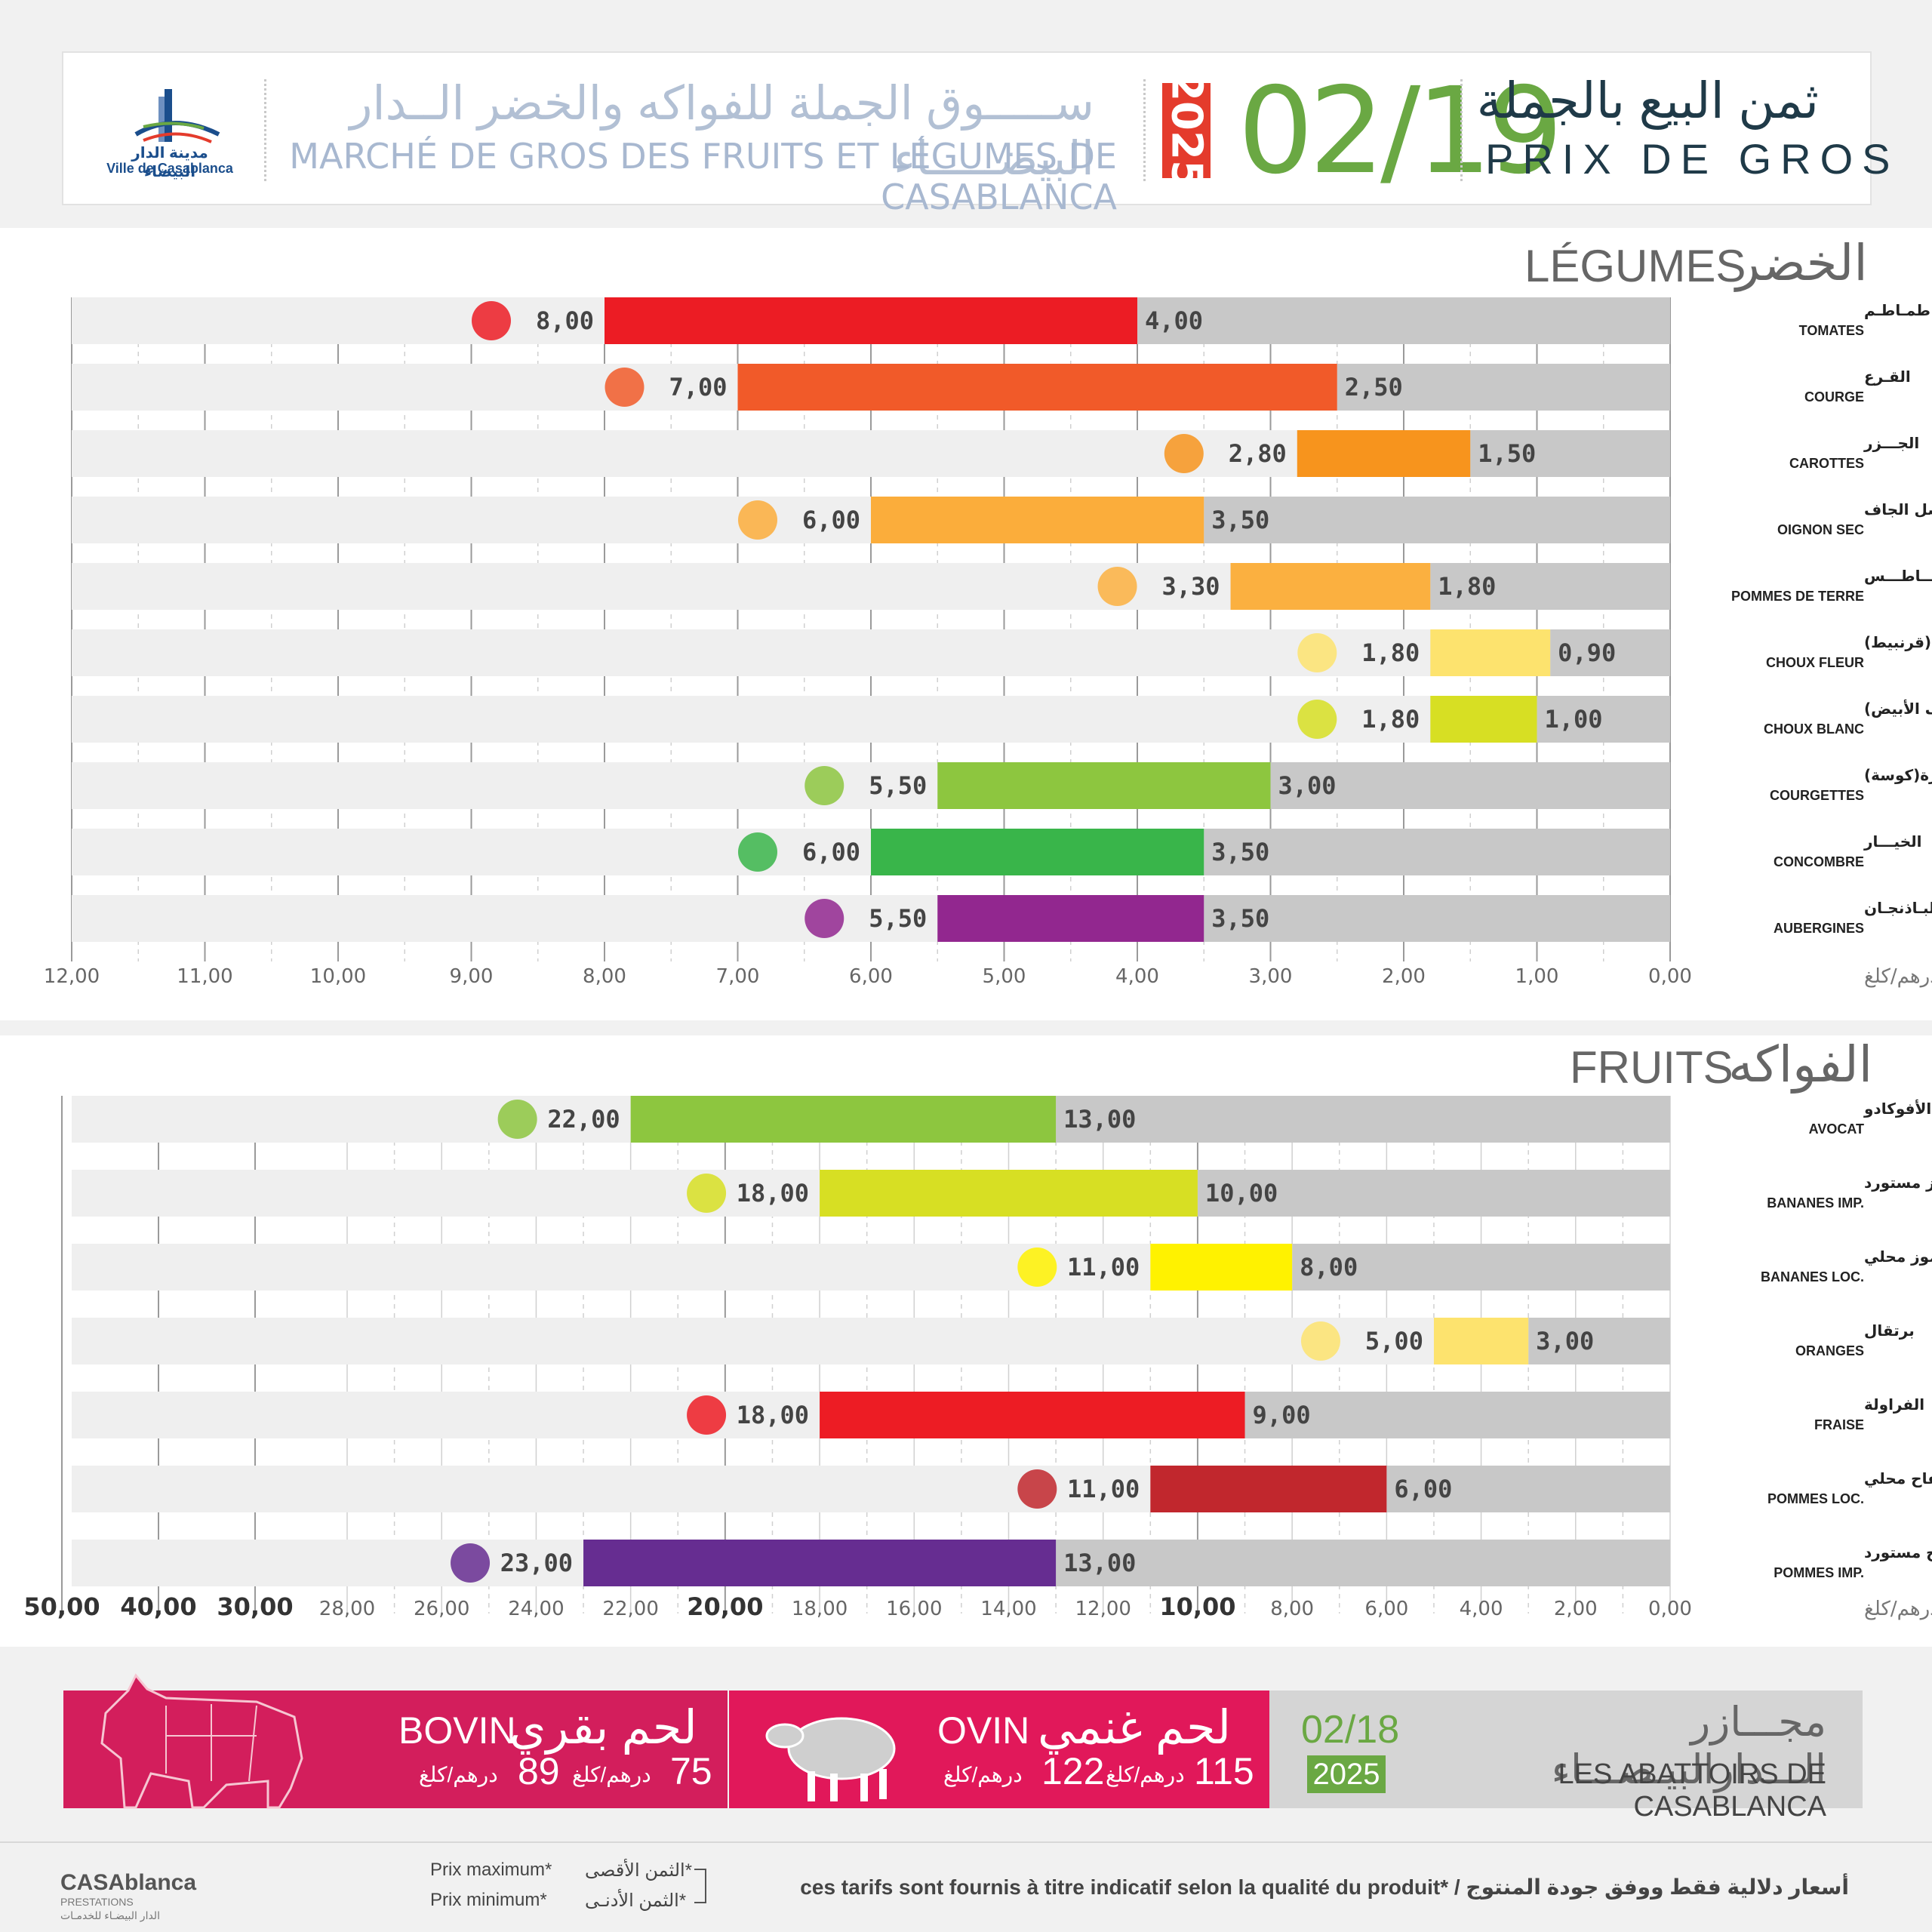 This screenshot has width=1932, height=1932. I want to click on category-label-ar: كرومب (الملفوف الأبيض), so click(1898, 708).